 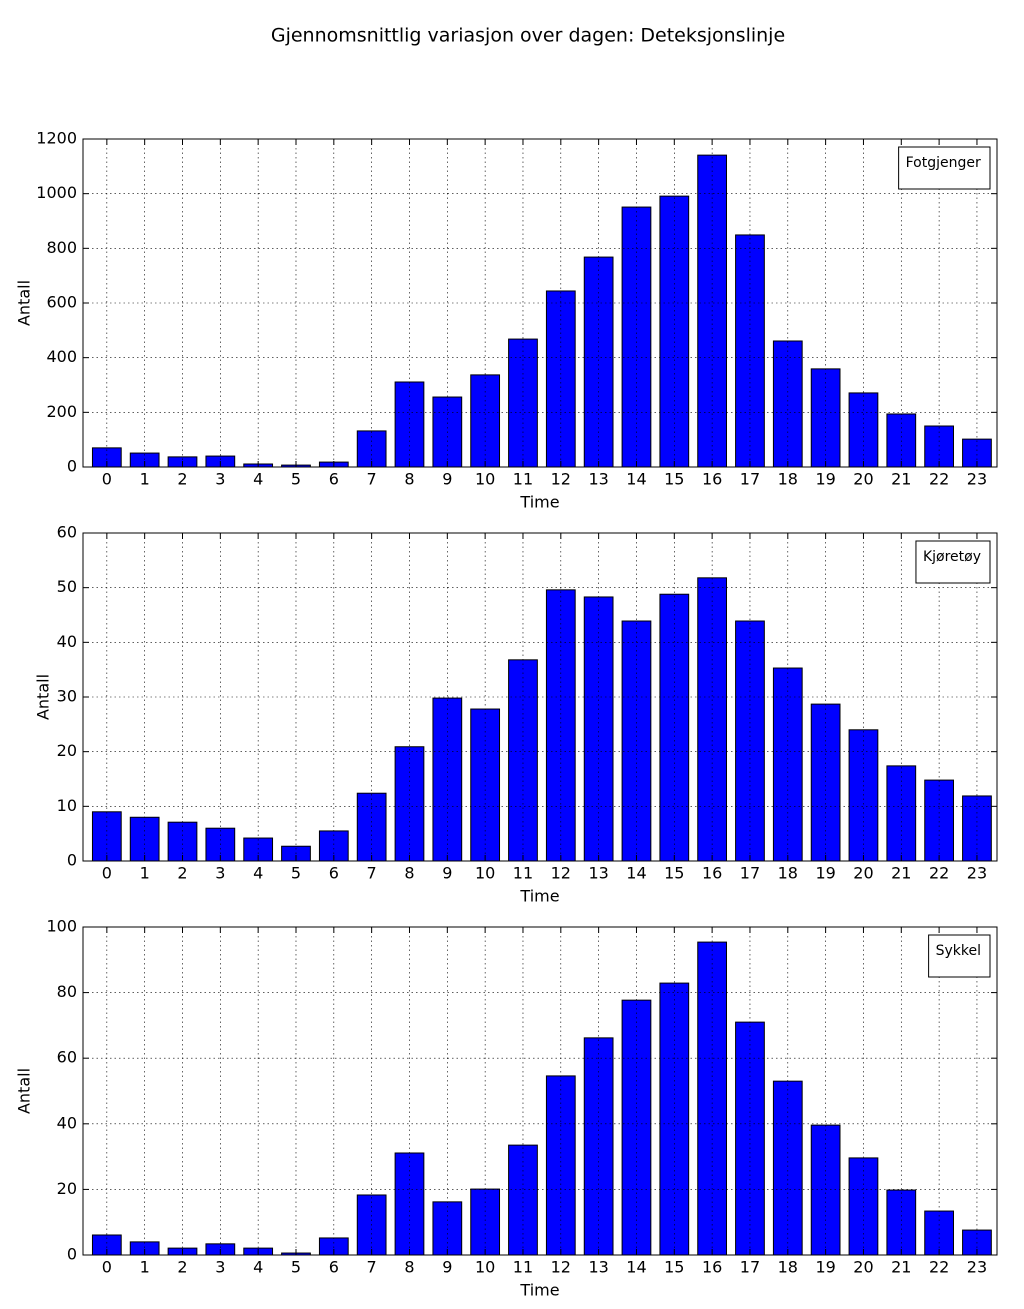 What do you see at coordinates (61, 247) in the screenshot?
I see `y-tick-label: 800` at bounding box center [61, 247].